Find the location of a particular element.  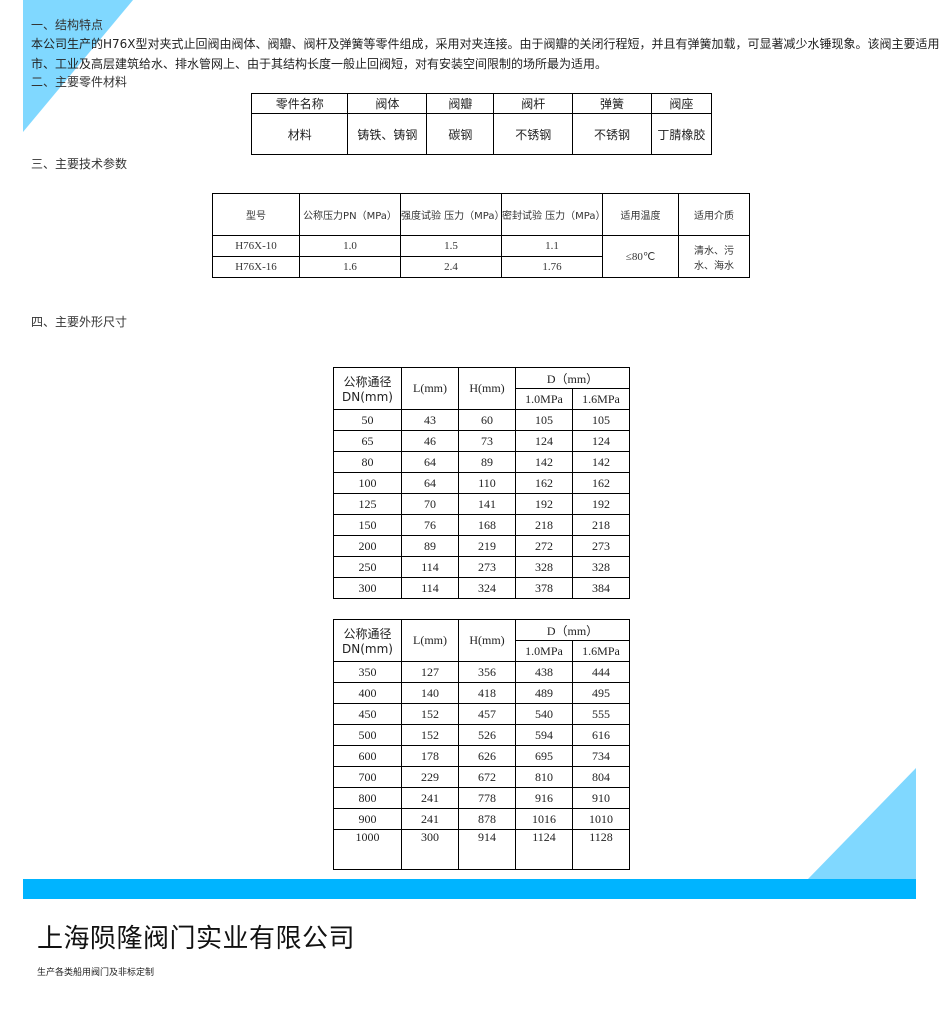

cell: 250 is located at coordinates (367, 567).